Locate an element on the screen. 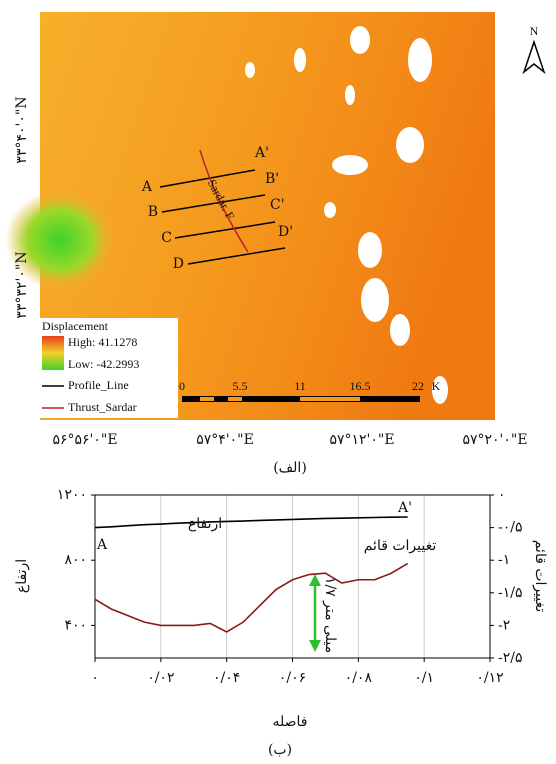 The width and height of the screenshot is (556, 764). scale-label: 0 is located at coordinates (182, 386).